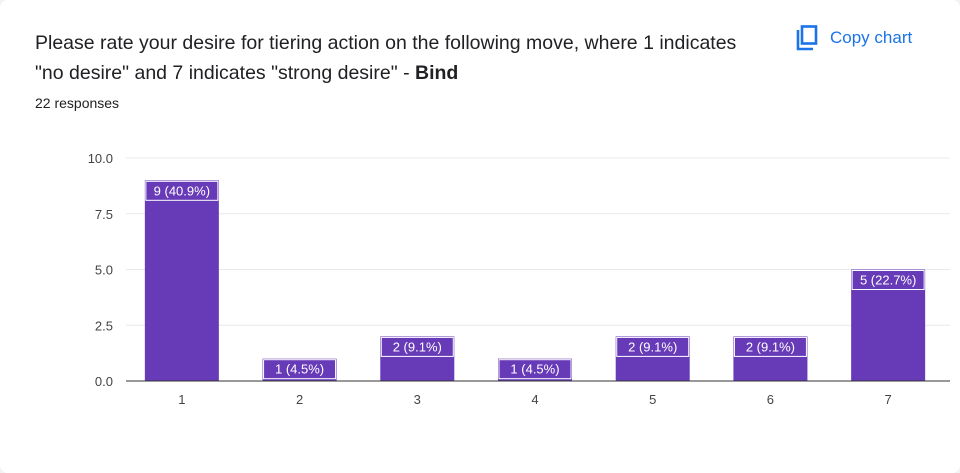 Image resolution: width=960 pixels, height=473 pixels. Describe the element at coordinates (871, 37) in the screenshot. I see `copy-chart-label: Copy chart` at that location.